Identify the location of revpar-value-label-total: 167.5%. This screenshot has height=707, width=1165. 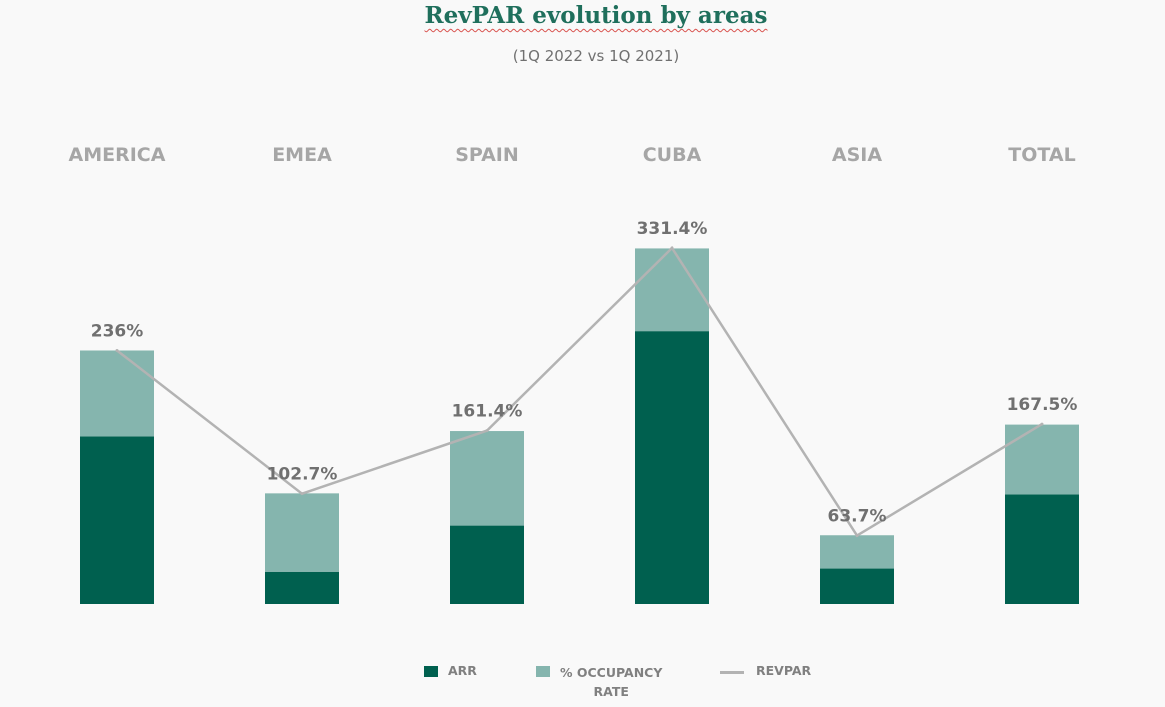
(1042, 405).